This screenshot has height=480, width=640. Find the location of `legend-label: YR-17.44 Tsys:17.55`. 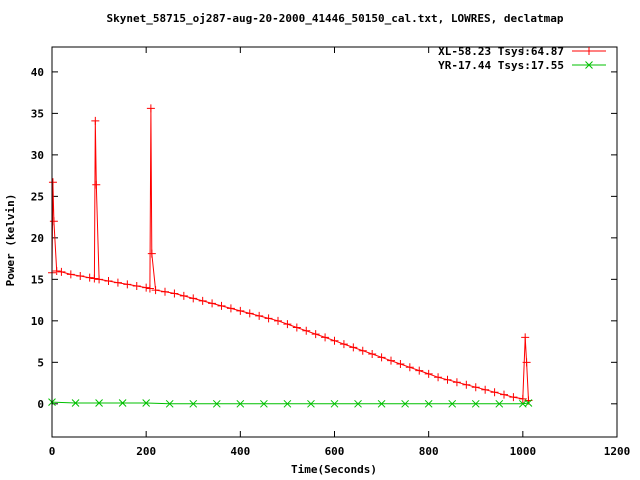

legend-label: YR-17.44 Tsys:17.55 is located at coordinates (501, 65).